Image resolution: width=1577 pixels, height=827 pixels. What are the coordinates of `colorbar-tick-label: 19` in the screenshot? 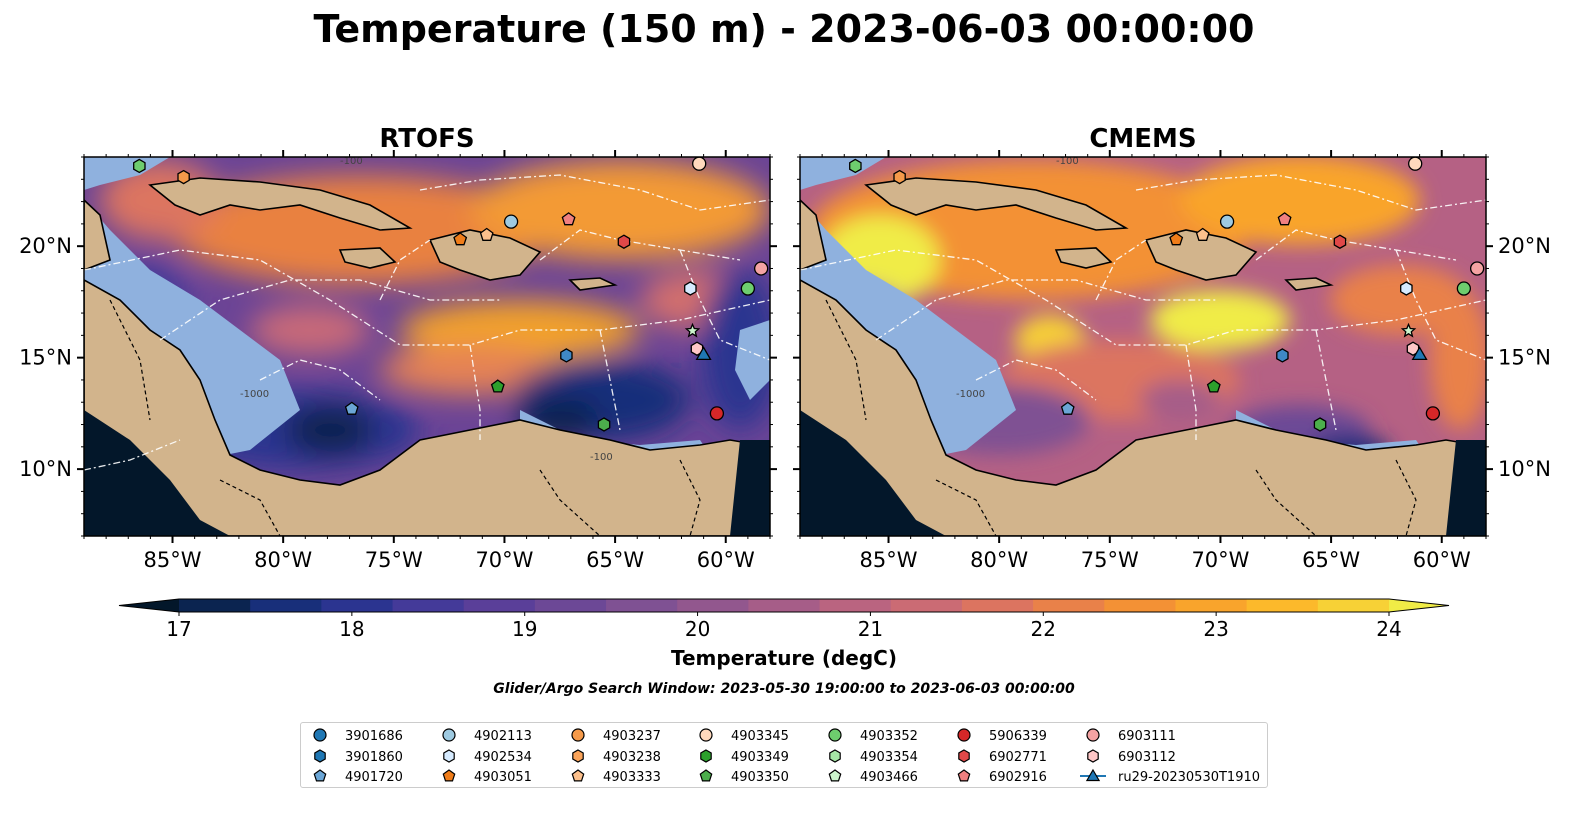 It's located at (524, 629).